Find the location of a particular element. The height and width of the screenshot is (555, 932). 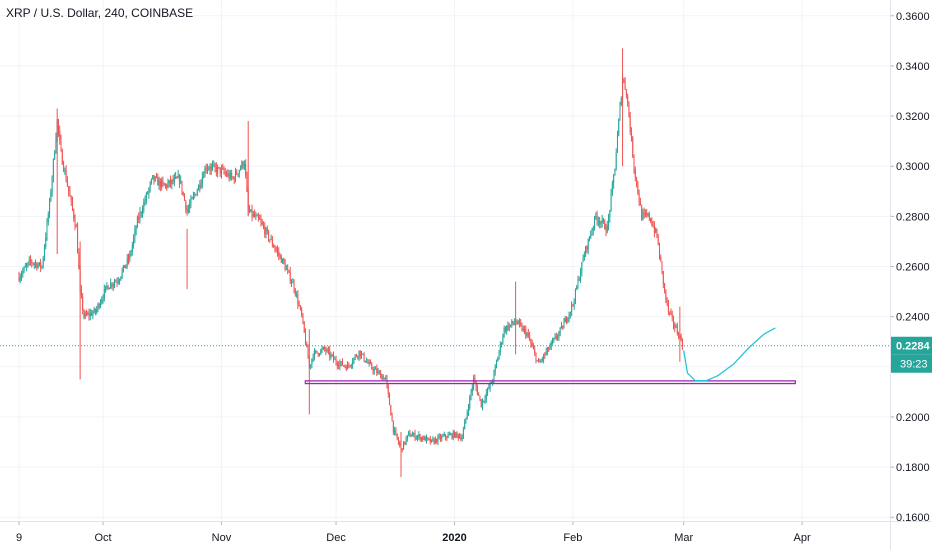

x-tick-label: Nov is located at coordinates (222, 538).